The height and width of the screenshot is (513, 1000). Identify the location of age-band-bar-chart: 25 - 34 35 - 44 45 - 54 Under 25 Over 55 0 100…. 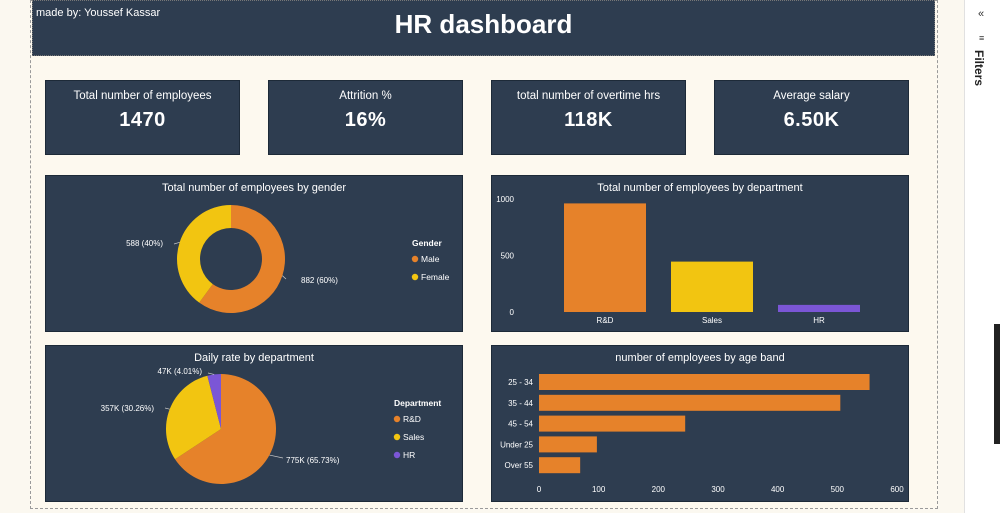
(702, 434).